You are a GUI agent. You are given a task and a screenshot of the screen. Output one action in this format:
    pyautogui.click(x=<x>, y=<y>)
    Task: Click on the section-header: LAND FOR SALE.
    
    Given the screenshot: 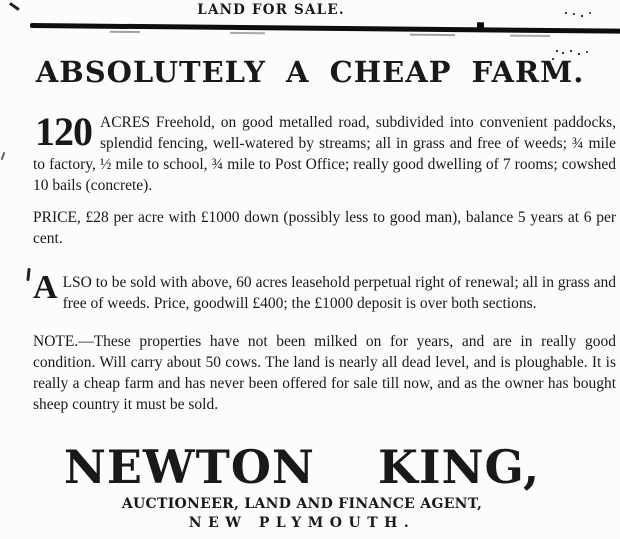 What is the action you would take?
    pyautogui.click(x=271, y=10)
    